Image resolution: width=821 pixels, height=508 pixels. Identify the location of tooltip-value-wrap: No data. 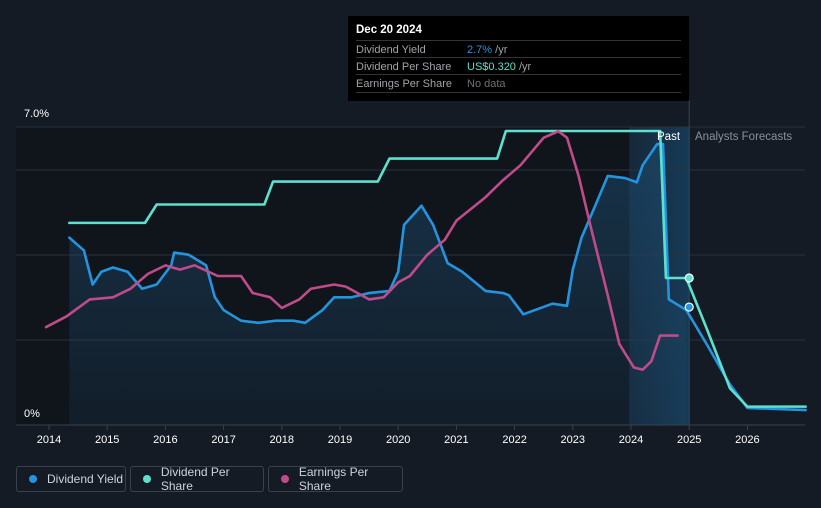
(486, 84).